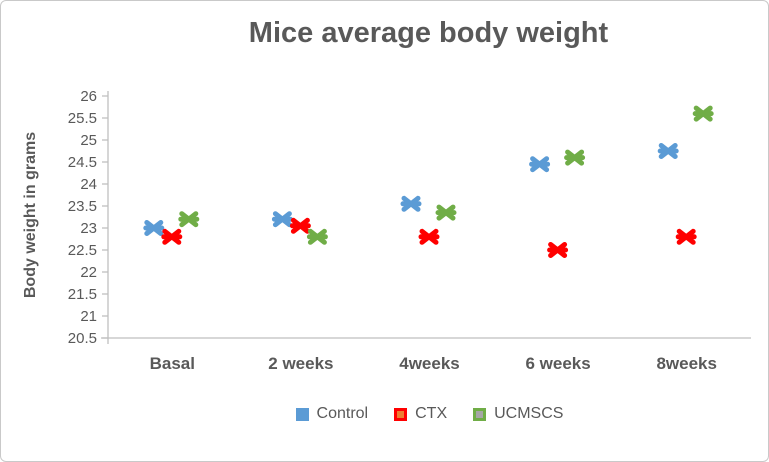  I want to click on y-tick-label: 23.5, so click(82, 206).